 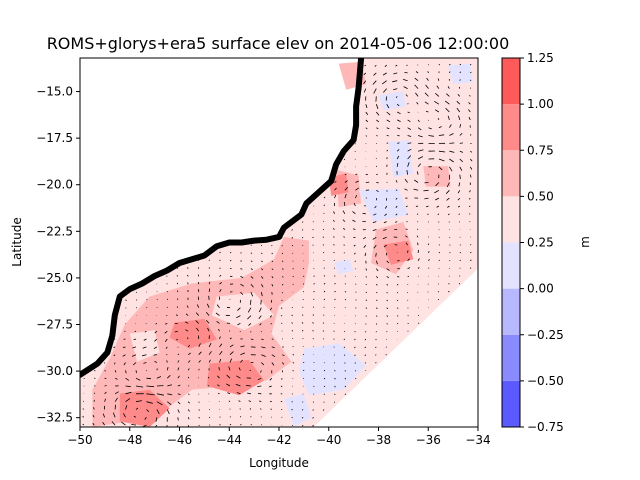 What do you see at coordinates (17, 241) in the screenshot?
I see `y-axis-label: Latitude` at bounding box center [17, 241].